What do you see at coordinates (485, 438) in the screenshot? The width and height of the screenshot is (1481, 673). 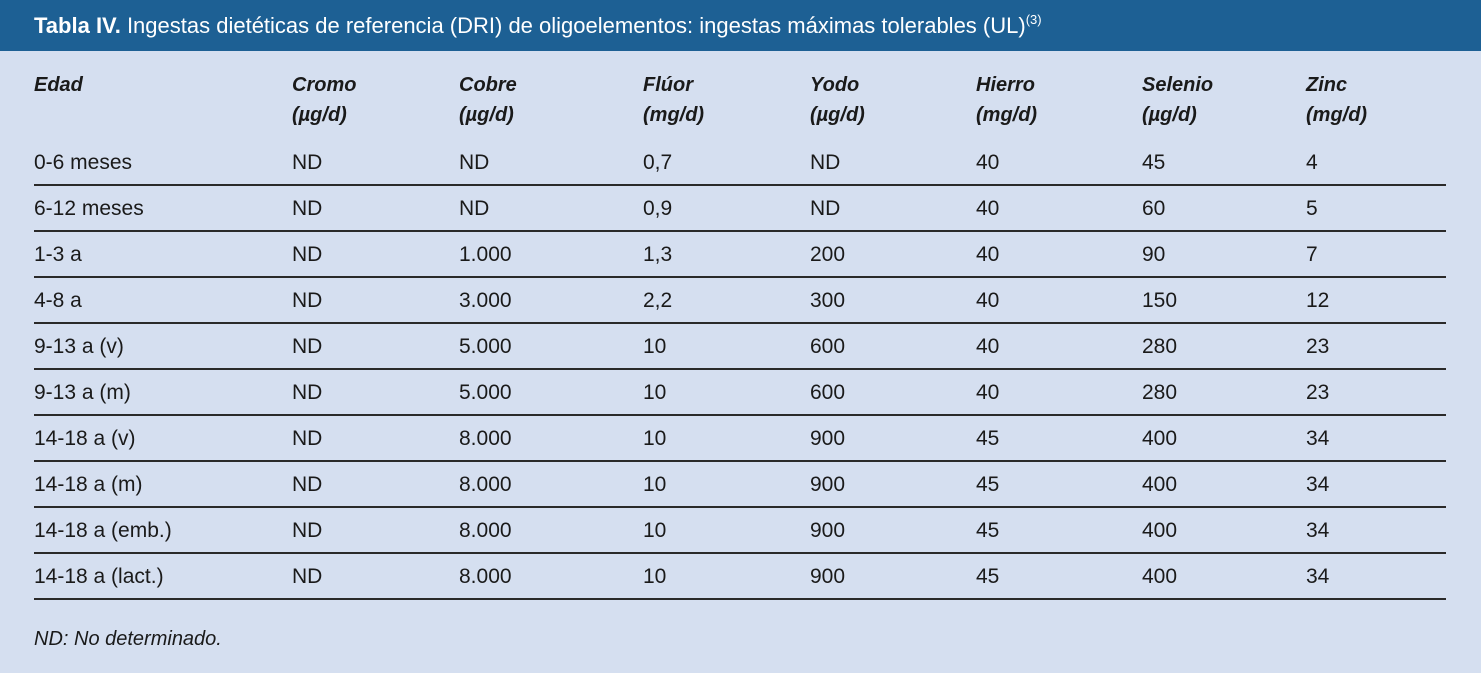 I see `table-cell: 8.000` at bounding box center [485, 438].